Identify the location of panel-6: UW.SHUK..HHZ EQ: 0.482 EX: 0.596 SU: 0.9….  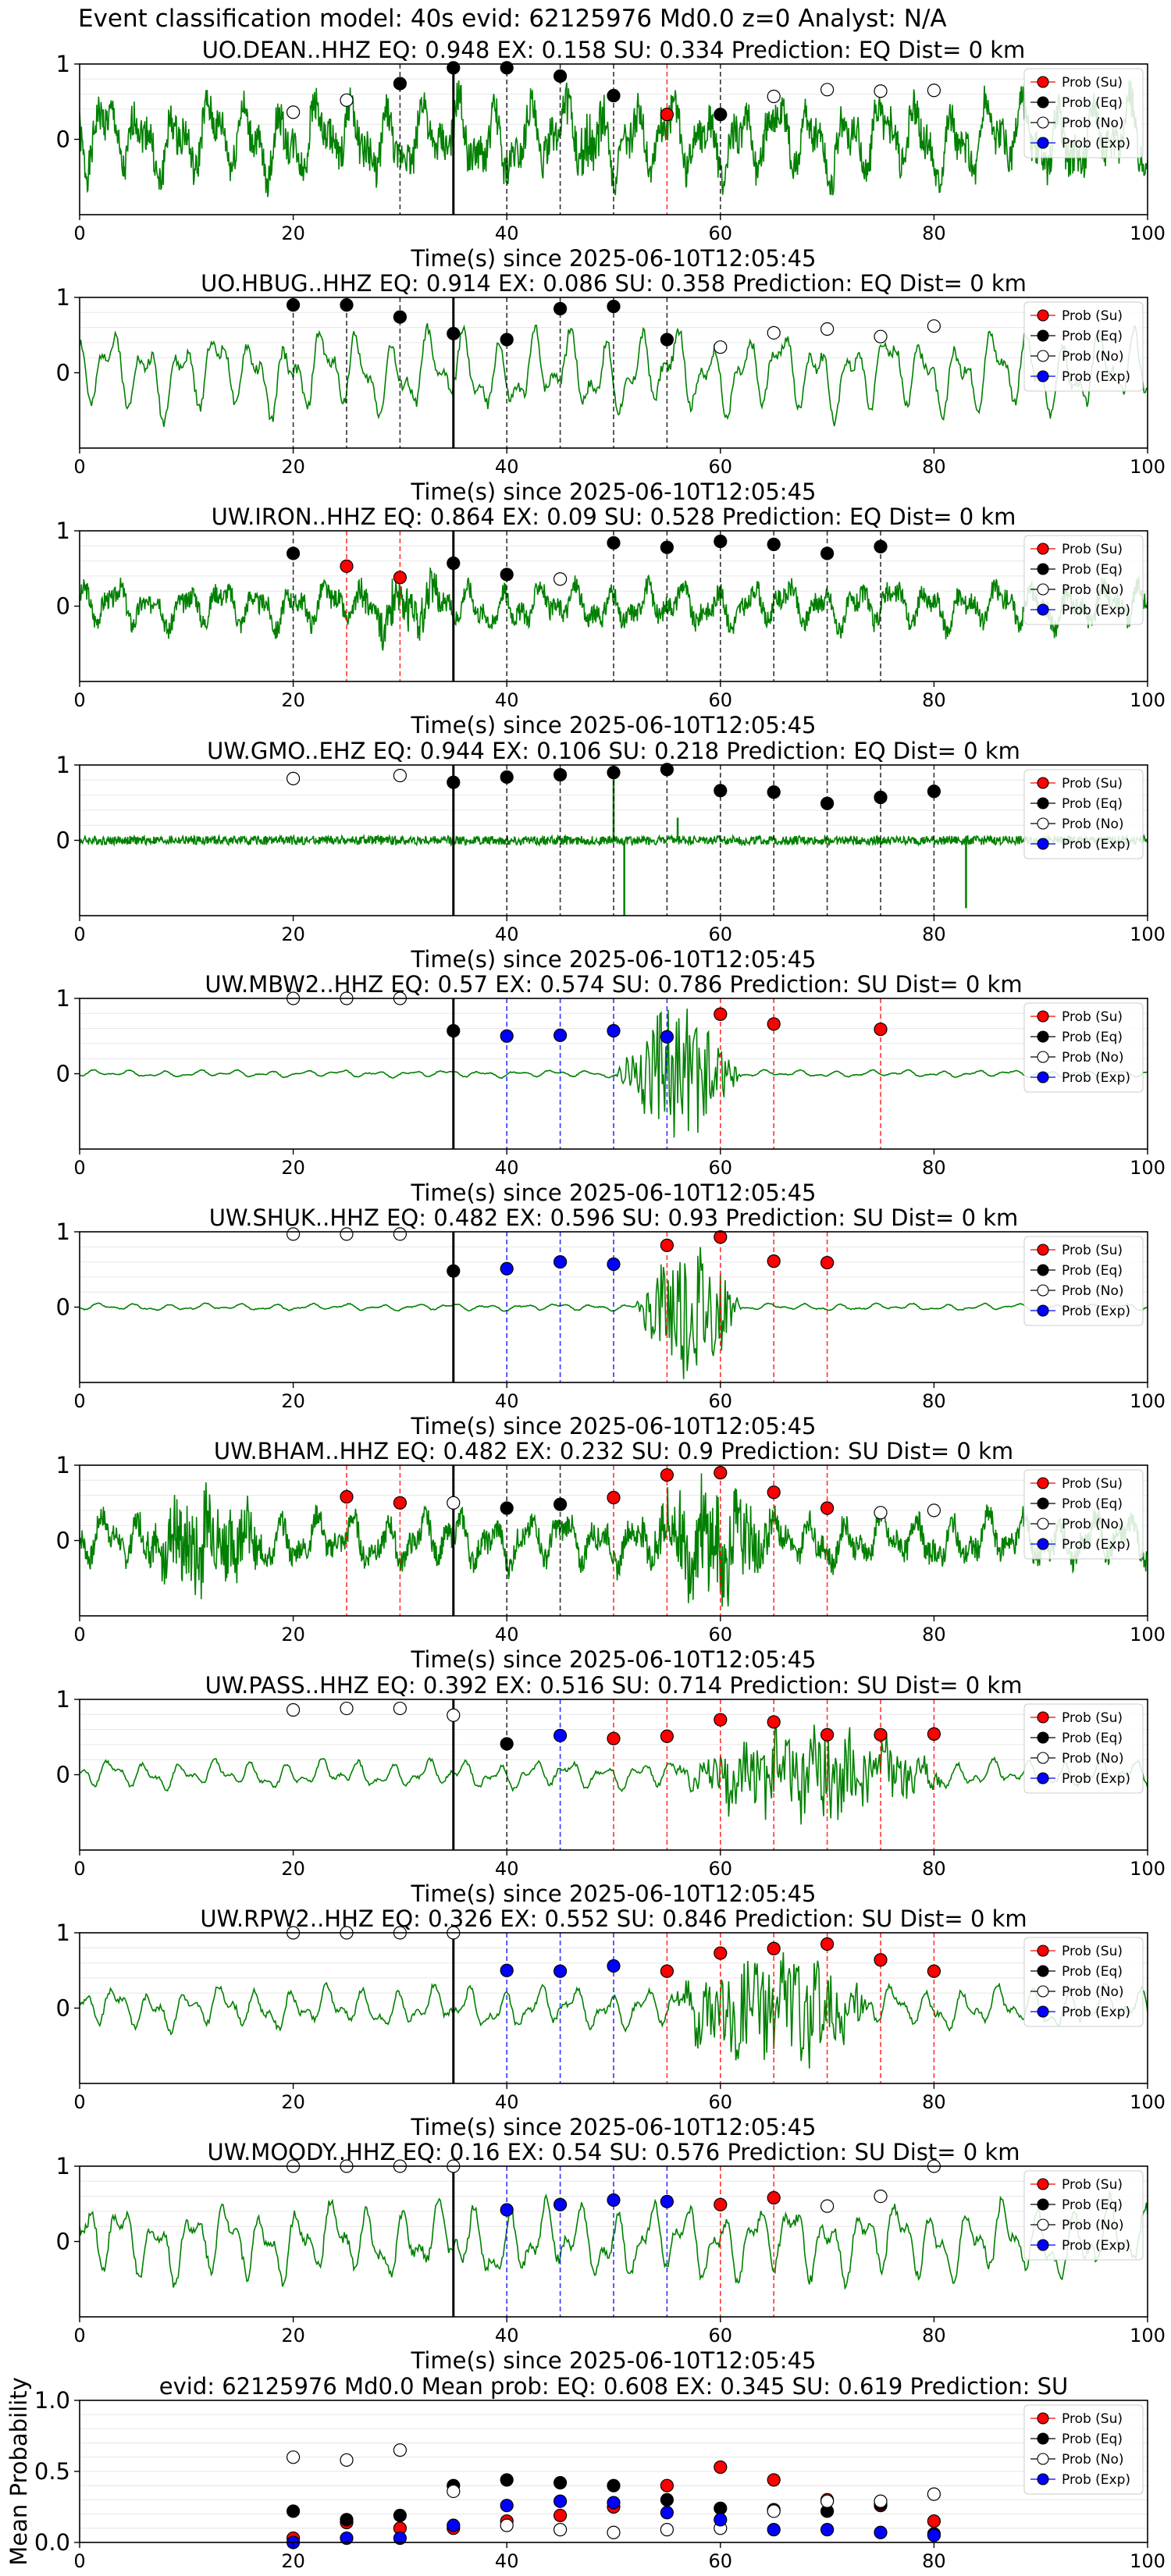
(611, 1321).